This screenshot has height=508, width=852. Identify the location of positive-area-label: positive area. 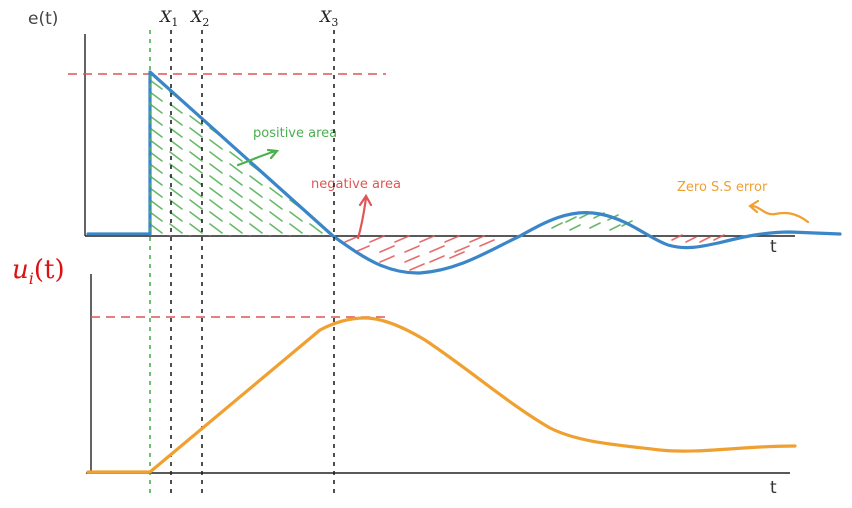
(295, 133).